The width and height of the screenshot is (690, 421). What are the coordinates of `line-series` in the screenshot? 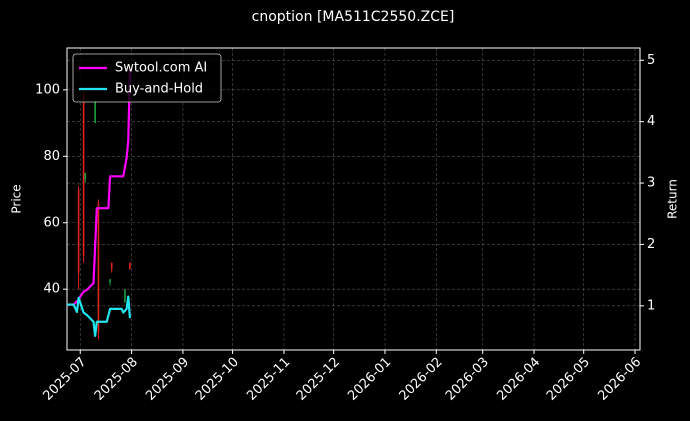 It's located at (99, 316).